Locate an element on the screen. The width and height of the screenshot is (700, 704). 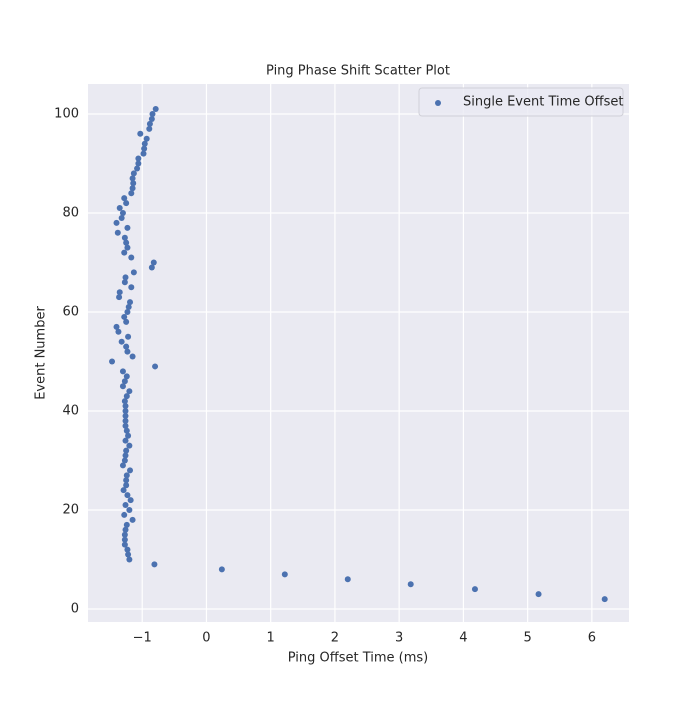
legend-label: Single Event Time Offset is located at coordinates (543, 102).